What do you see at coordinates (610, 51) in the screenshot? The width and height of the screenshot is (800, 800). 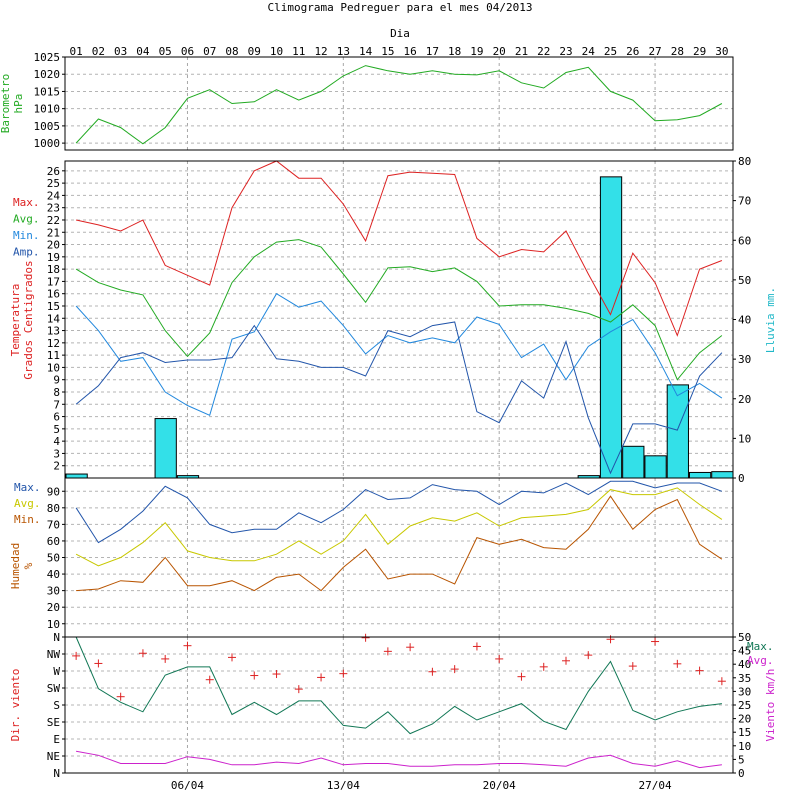 I see `day-tick-label: 25` at bounding box center [610, 51].